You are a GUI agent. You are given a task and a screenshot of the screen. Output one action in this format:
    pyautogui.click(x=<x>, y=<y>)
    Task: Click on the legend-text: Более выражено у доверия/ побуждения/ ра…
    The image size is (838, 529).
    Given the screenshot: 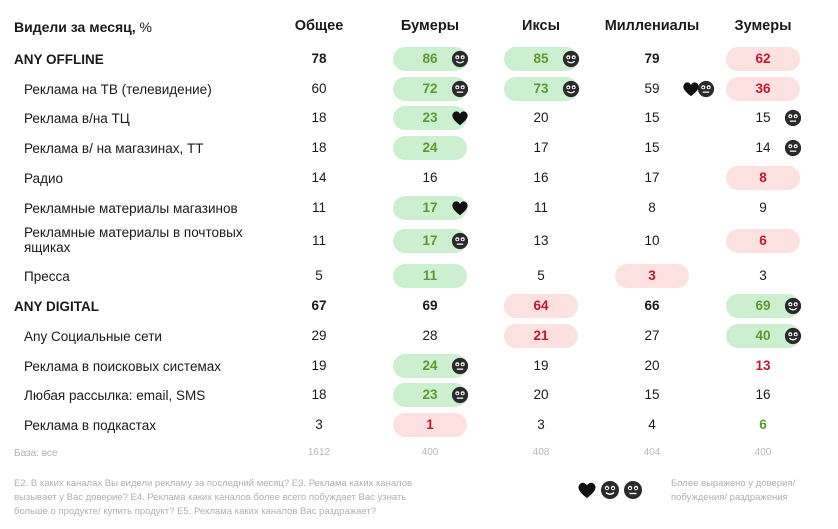 What is the action you would take?
    pyautogui.click(x=733, y=490)
    